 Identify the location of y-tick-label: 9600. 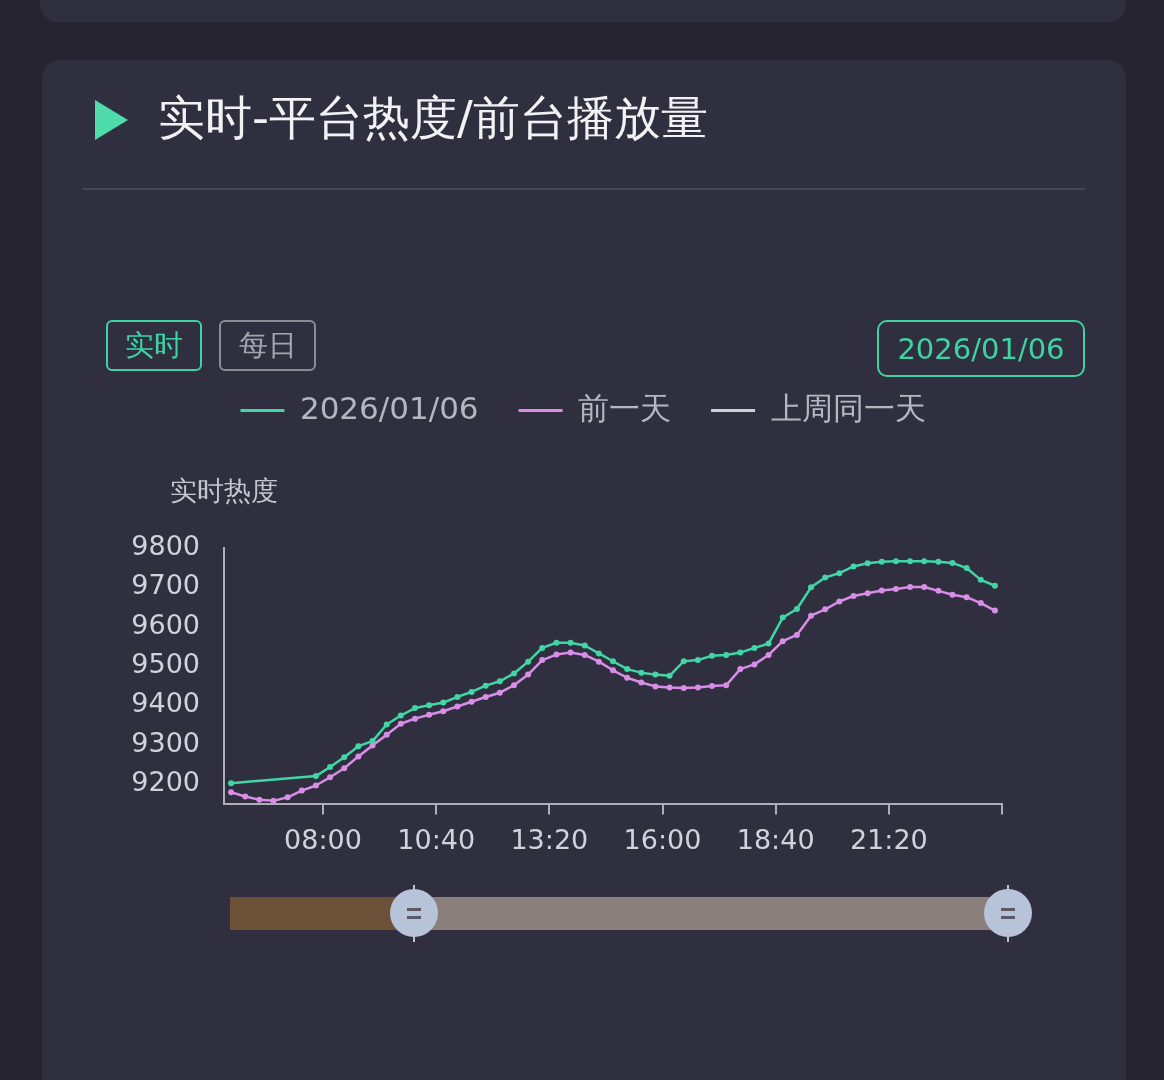
(165, 624).